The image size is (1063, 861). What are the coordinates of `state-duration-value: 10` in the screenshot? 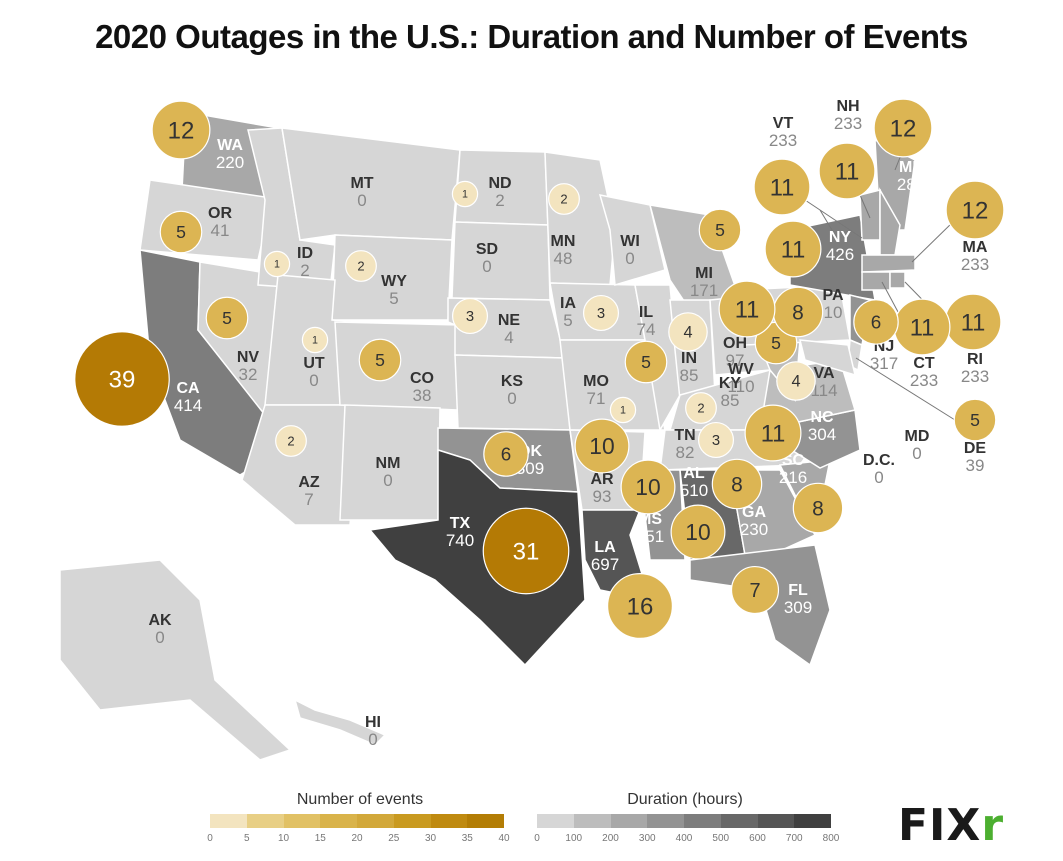 It's located at (833, 312).